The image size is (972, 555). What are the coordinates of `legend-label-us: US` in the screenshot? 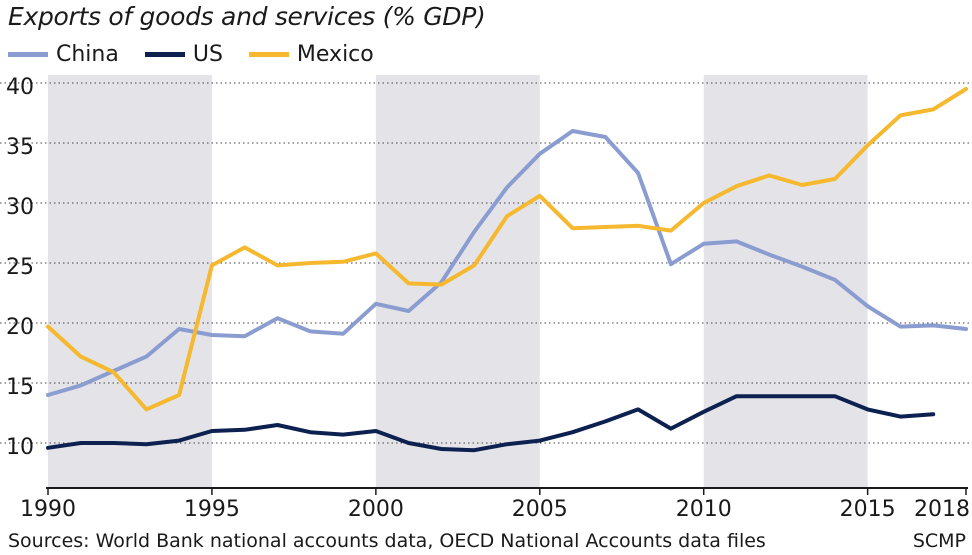 It's located at (207, 54).